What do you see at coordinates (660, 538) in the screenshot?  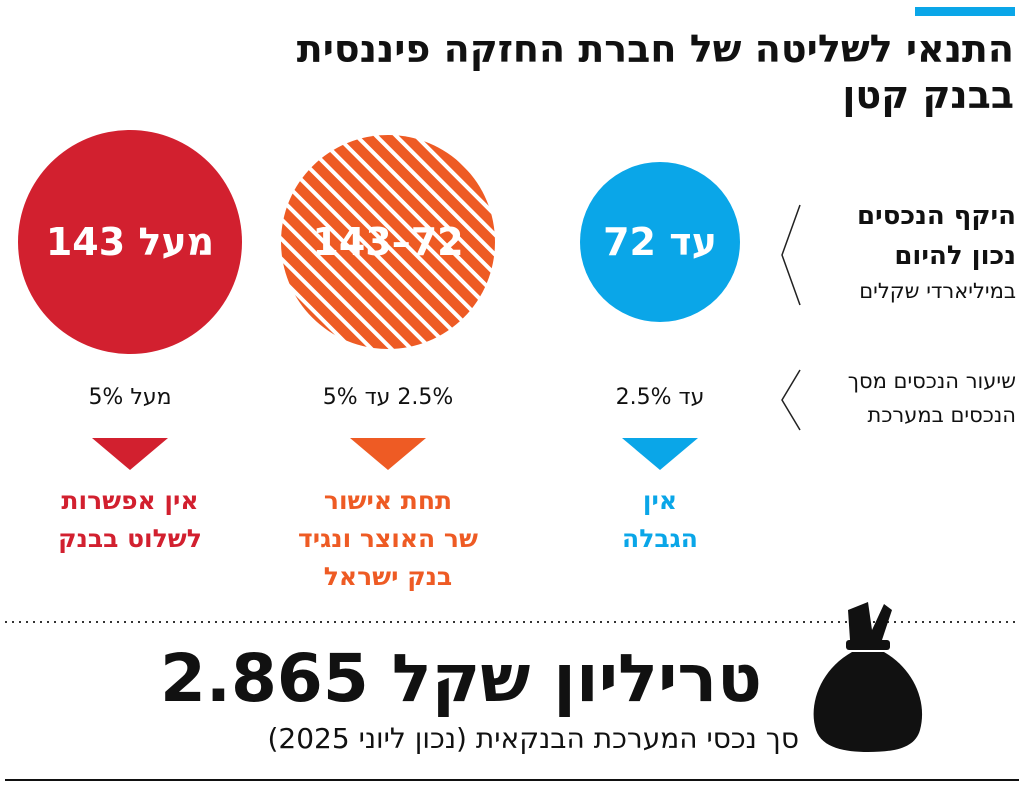 I see `outcome-line: הגבלה` at bounding box center [660, 538].